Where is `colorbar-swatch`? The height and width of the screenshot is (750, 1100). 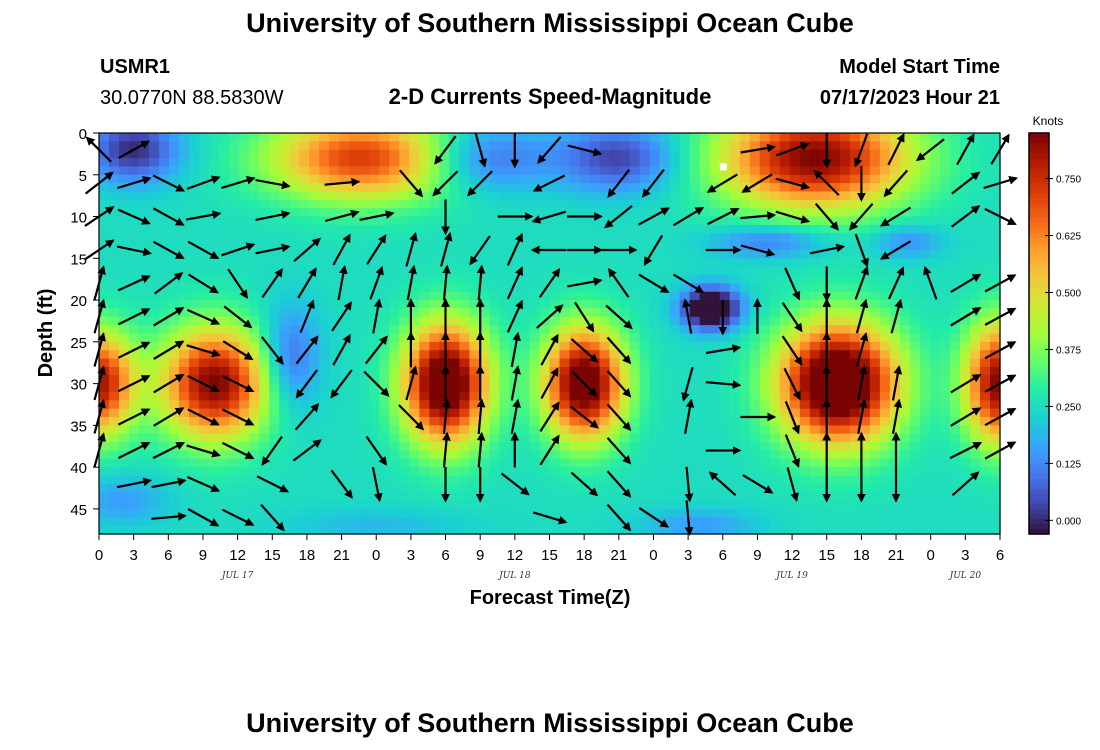 colorbar-swatch is located at coordinates (1039, 406).